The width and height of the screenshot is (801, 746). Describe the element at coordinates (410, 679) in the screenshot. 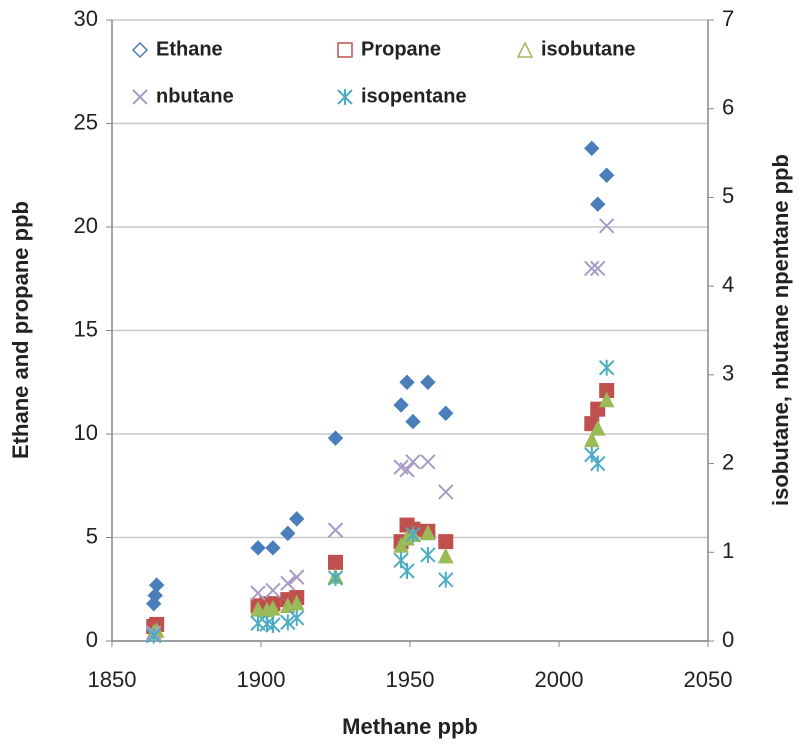

I see `x-tick-label: 1950` at that location.